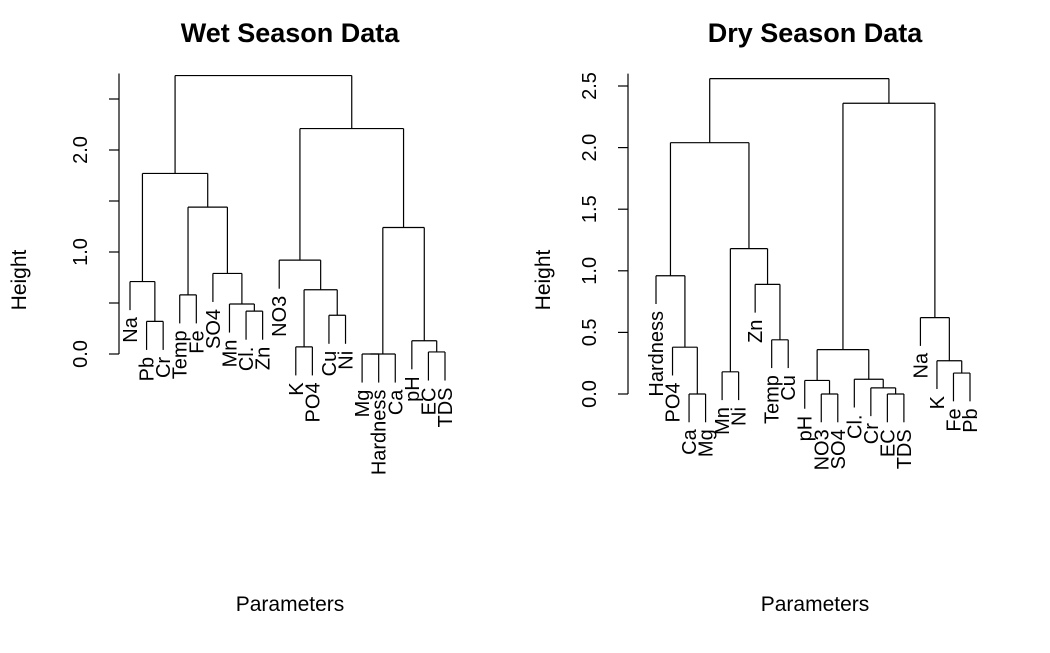 This screenshot has height=653, width=1050. Describe the element at coordinates (291, 33) in the screenshot. I see `chart-title: Wet Season Data` at that location.